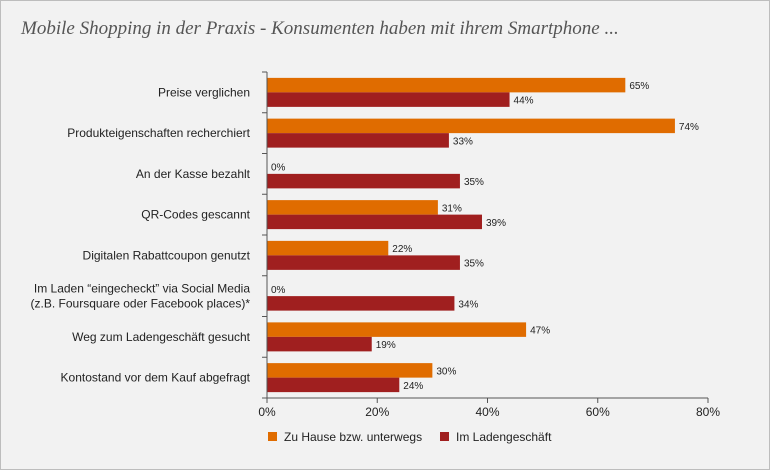 Image resolution: width=770 pixels, height=470 pixels. What do you see at coordinates (353, 437) in the screenshot?
I see `legend-label: Zu Hause bzw. unterwegs` at bounding box center [353, 437].